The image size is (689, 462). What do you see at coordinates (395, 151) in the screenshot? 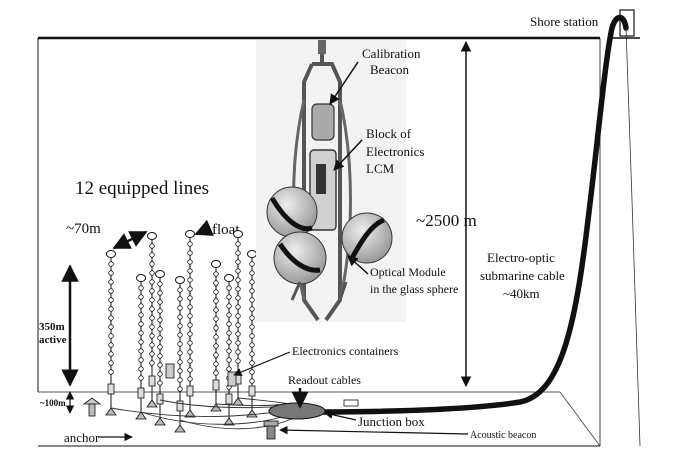
I see `electronics-block-label-line2: Electronics` at bounding box center [395, 151].